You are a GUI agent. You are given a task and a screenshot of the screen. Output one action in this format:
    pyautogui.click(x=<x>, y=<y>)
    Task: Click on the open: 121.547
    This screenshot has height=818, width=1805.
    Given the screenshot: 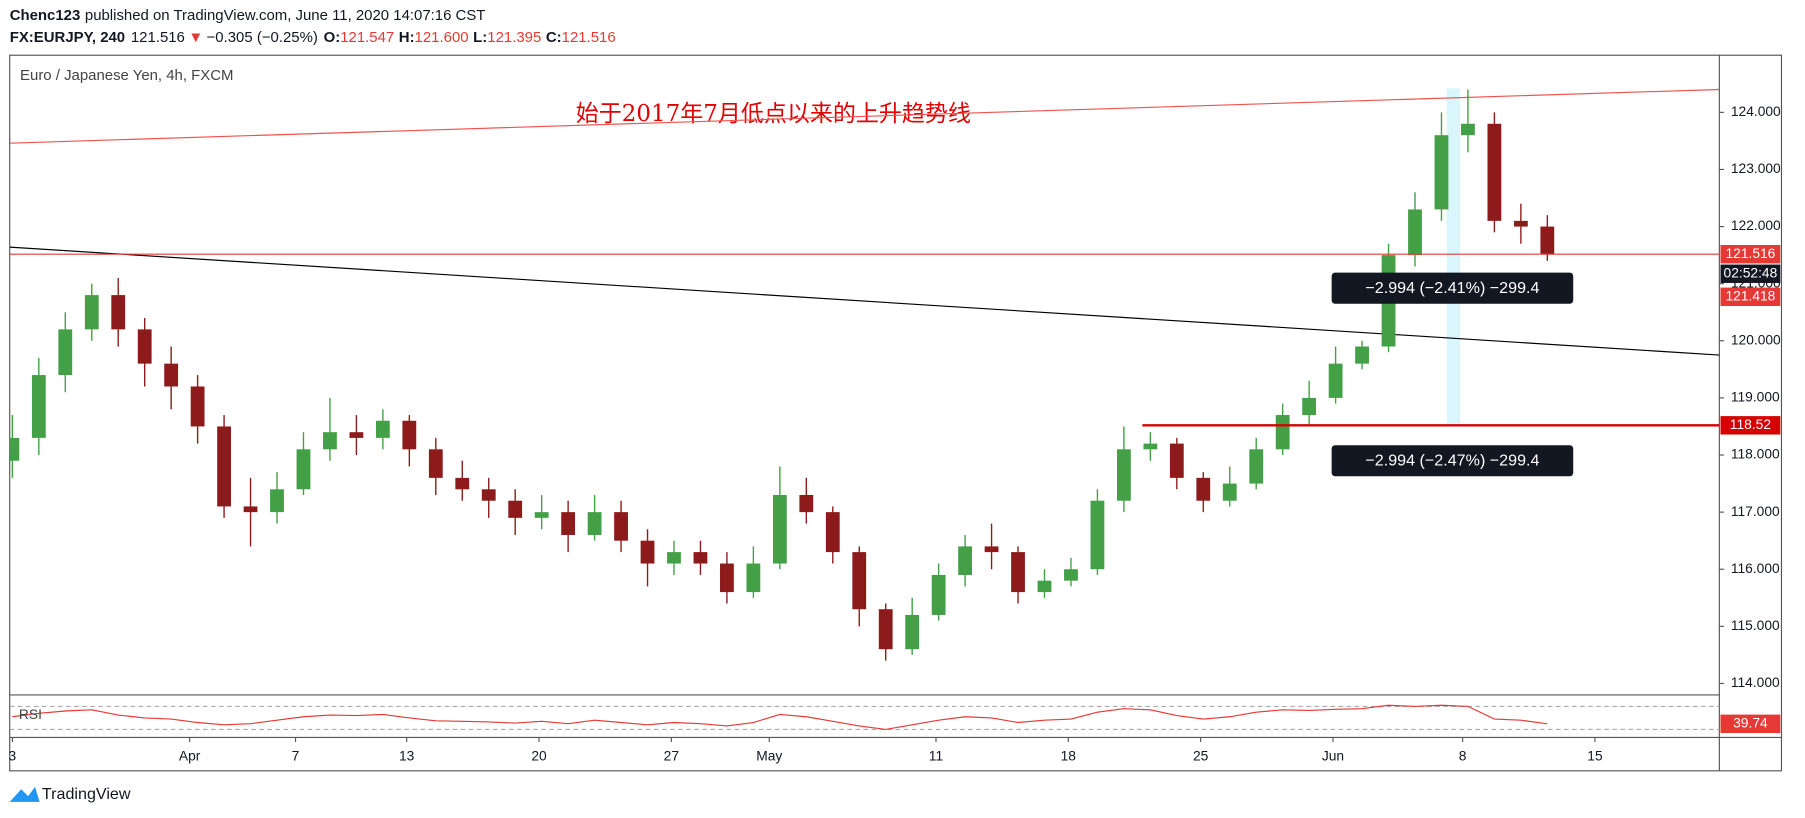 What is the action you would take?
    pyautogui.click(x=367, y=37)
    